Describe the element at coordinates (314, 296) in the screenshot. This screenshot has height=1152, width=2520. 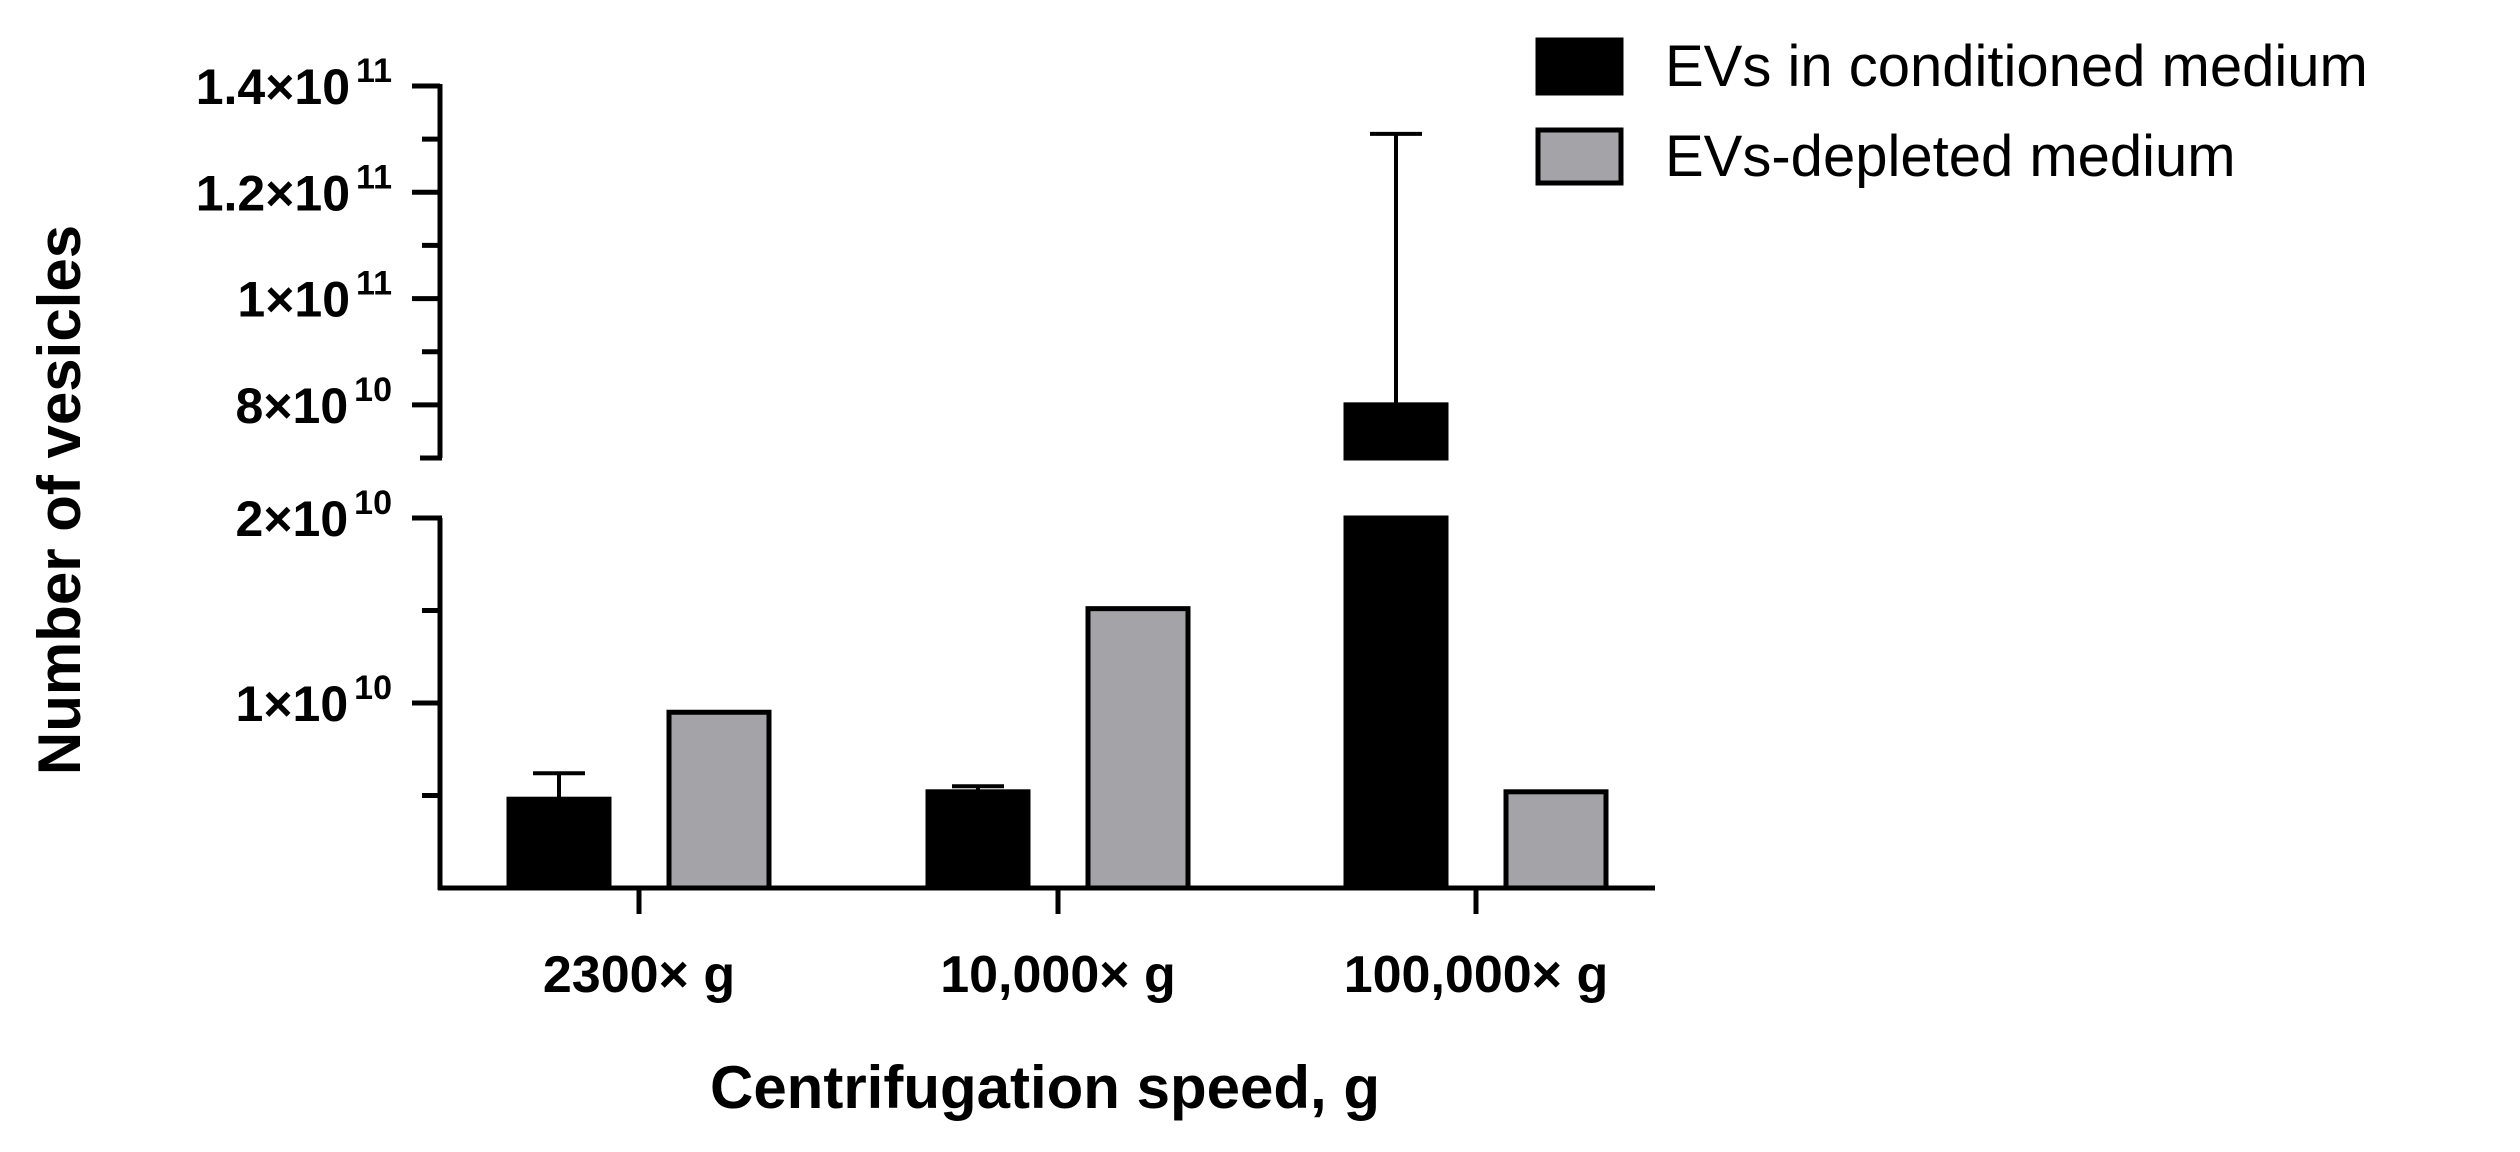
I see `y-tick-label: 1×10 11` at that location.